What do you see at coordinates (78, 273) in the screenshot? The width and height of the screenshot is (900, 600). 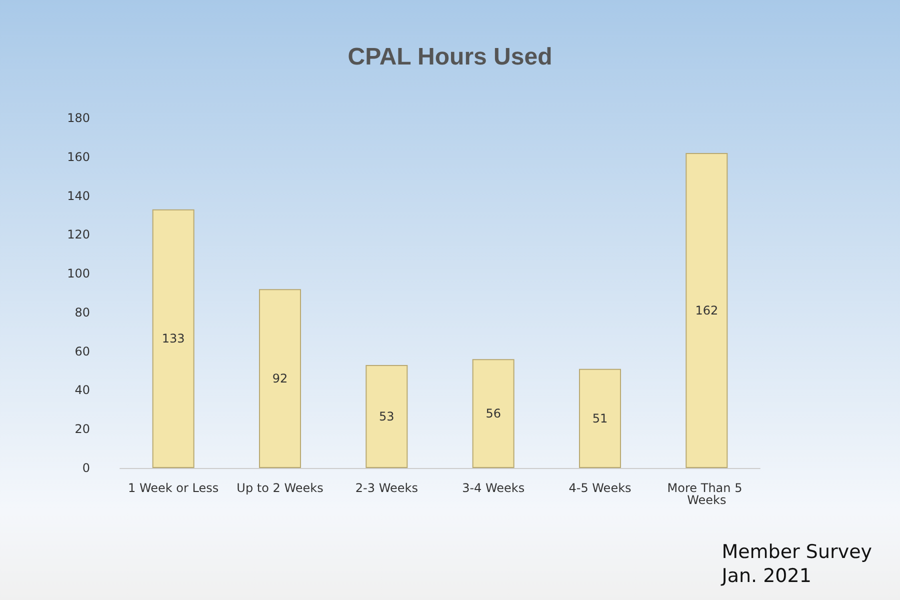 I see `y-tick-label: 100` at bounding box center [78, 273].